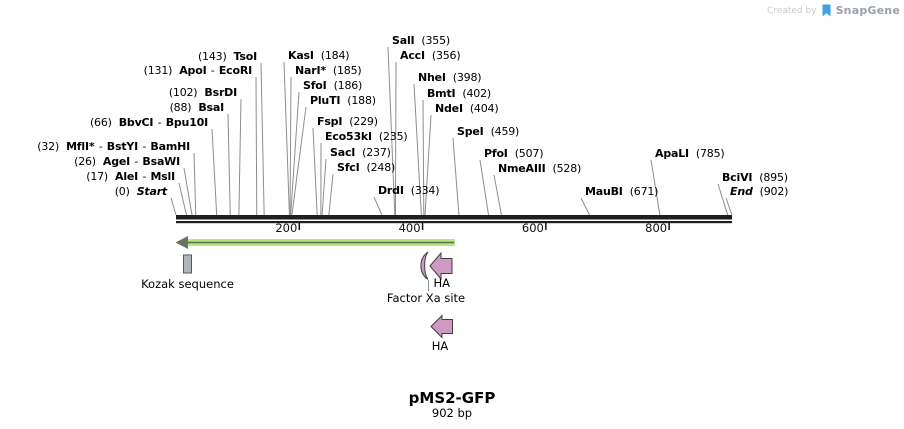  Describe the element at coordinates (655, 187) in the screenshot. I see `callout-line-apali` at that location.